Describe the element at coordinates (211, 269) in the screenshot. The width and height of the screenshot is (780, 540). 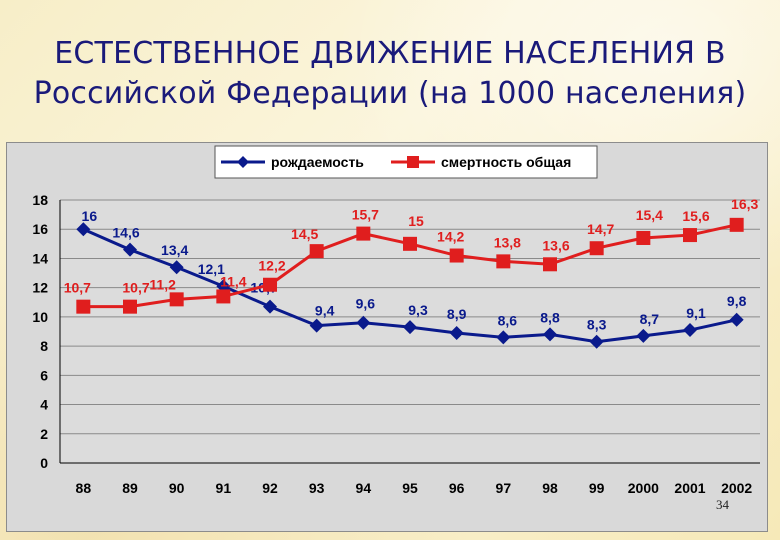
I see `data-label-birth: 12,1` at that location.